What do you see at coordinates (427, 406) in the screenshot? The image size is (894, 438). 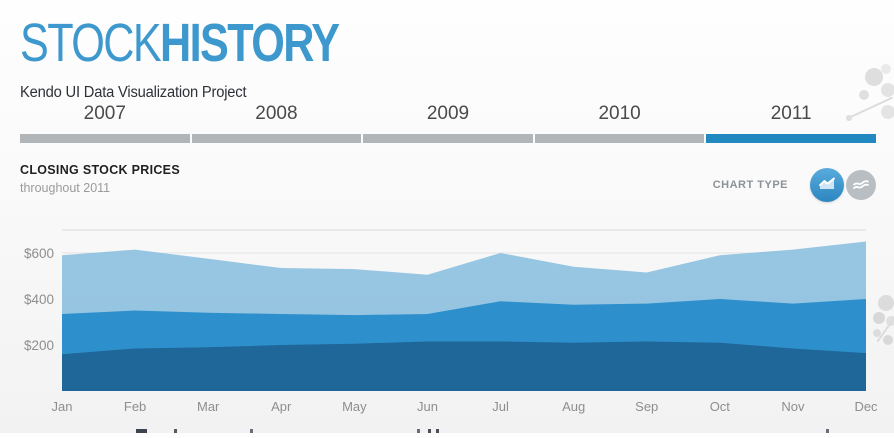 I see `x-axis-label-Jun: Jun` at bounding box center [427, 406].